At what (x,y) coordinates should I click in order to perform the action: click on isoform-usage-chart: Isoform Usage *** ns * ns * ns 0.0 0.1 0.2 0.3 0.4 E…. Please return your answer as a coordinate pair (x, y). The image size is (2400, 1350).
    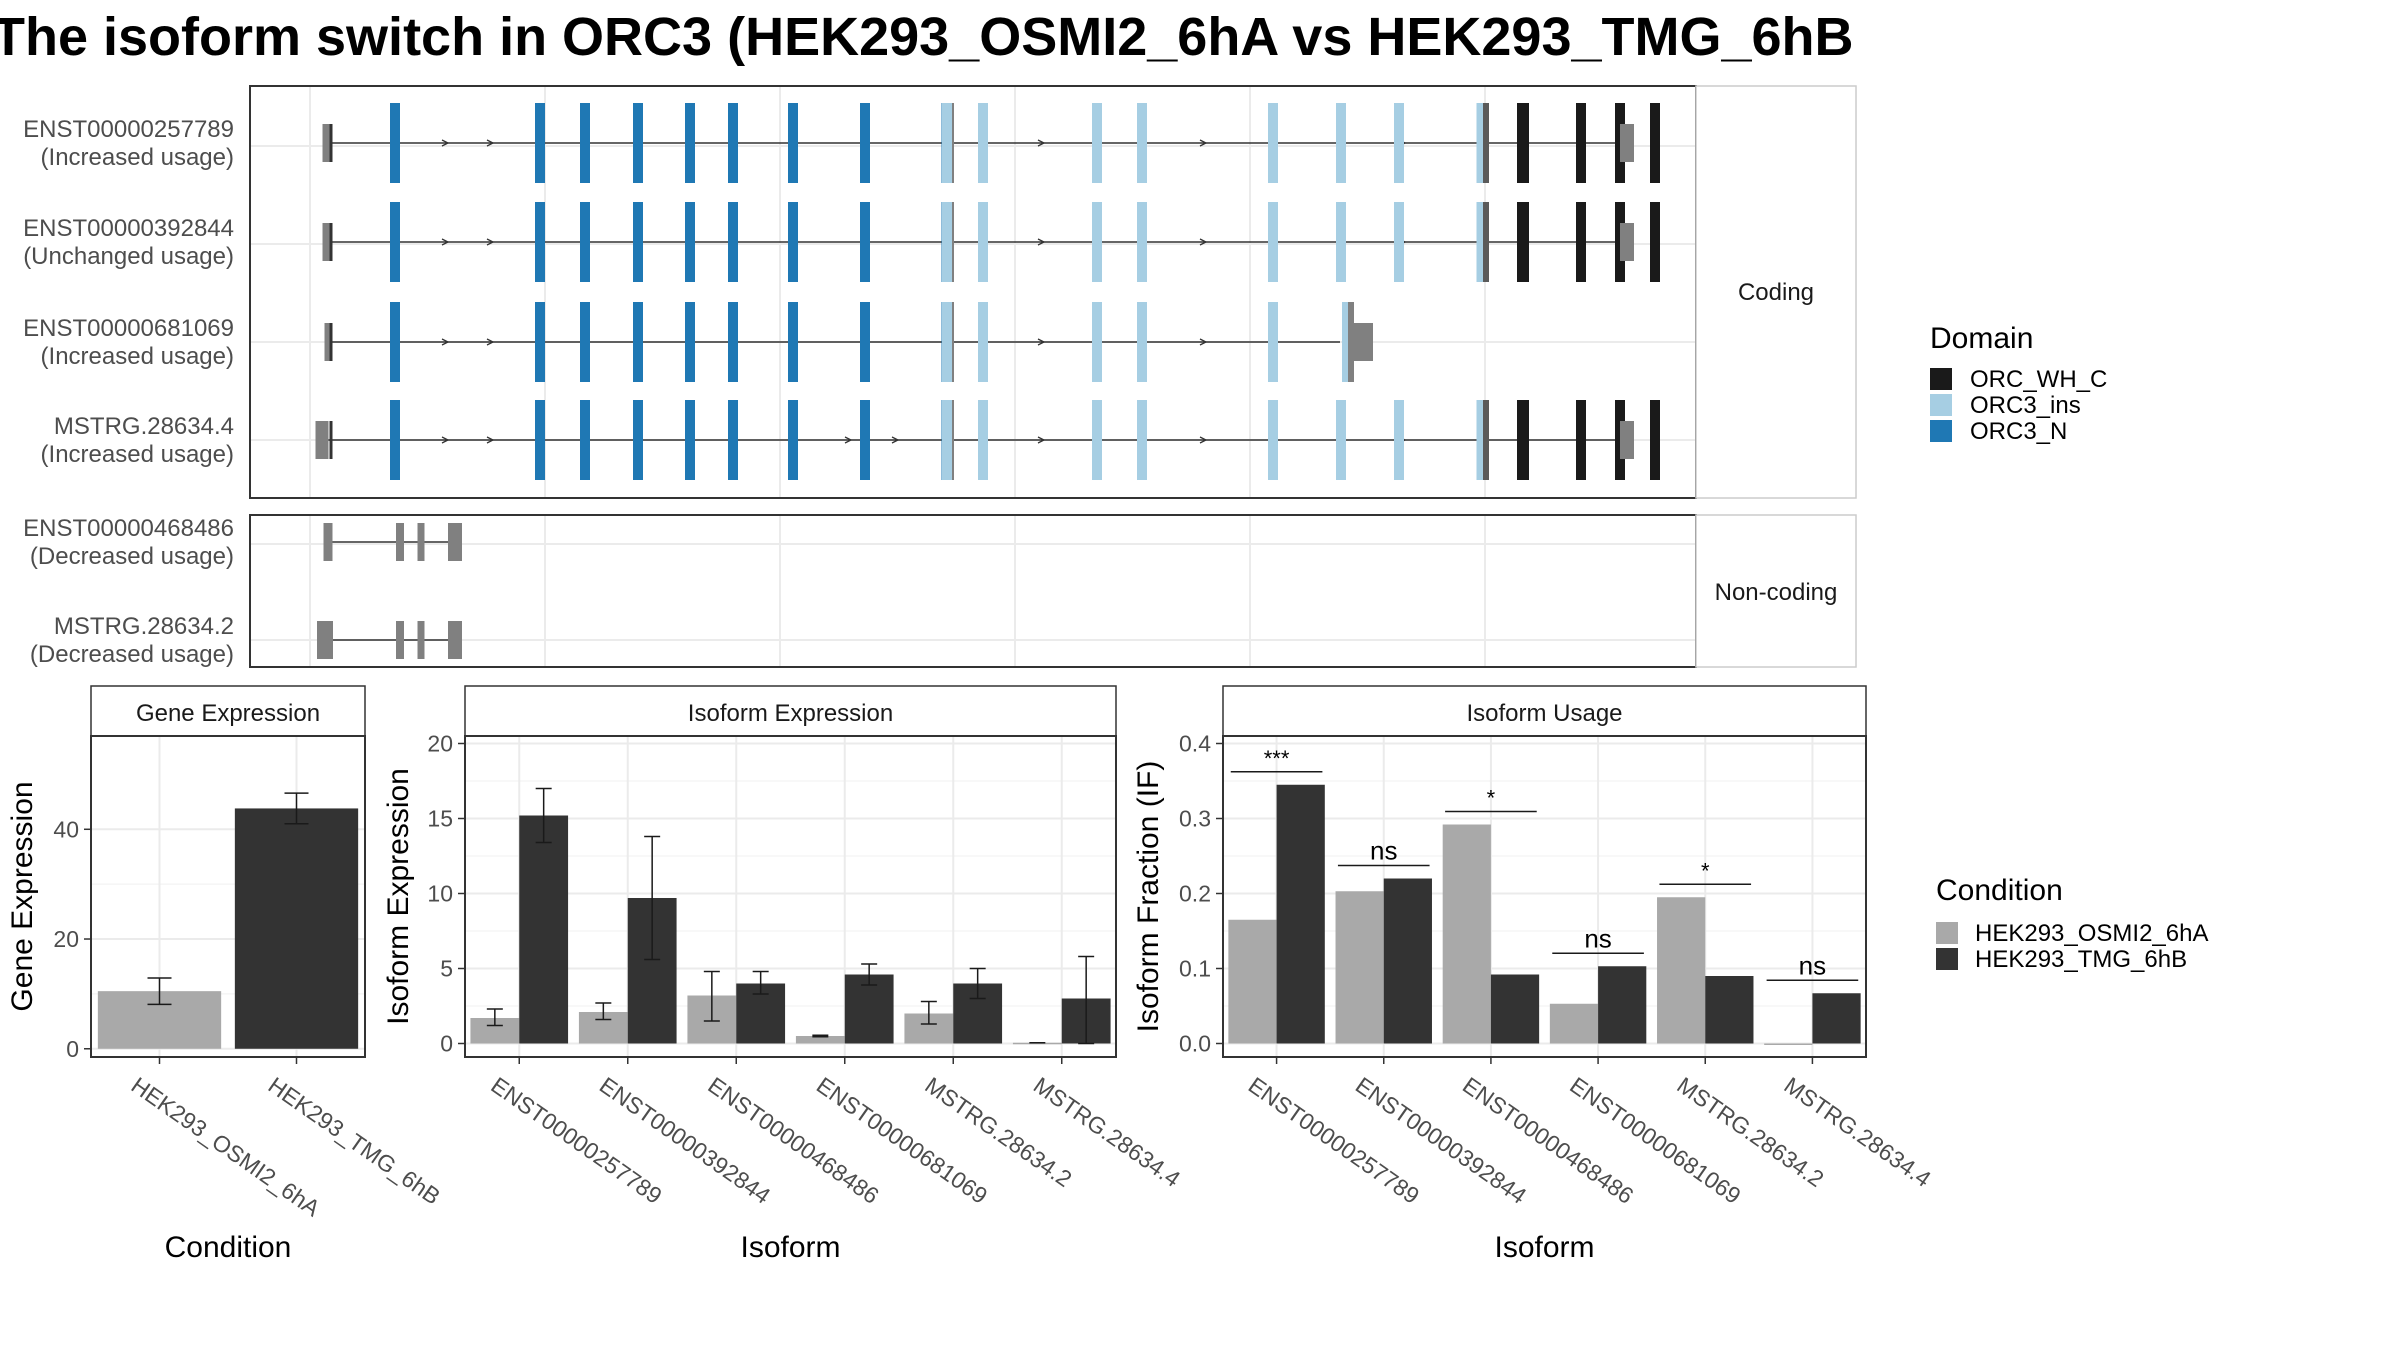
    Looking at the image, I should click on (1534, 974).